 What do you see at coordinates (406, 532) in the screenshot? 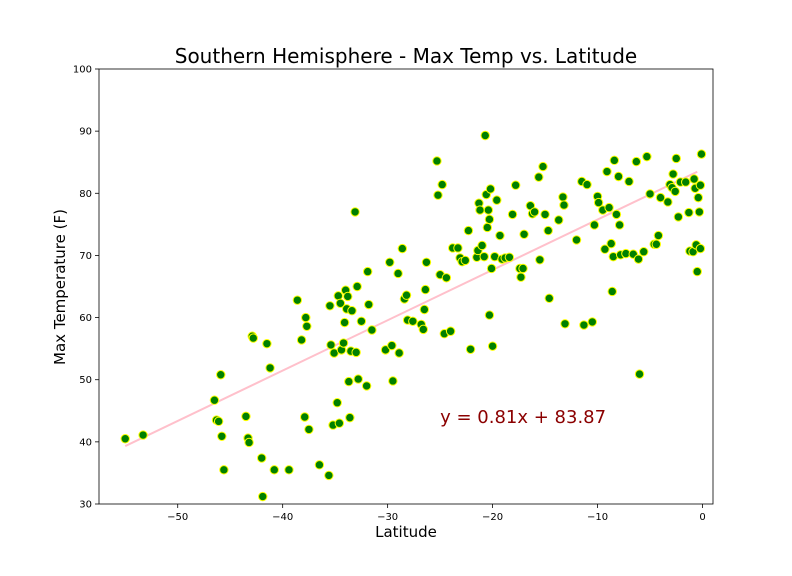
I see `x-axis-label: Latitude` at bounding box center [406, 532].